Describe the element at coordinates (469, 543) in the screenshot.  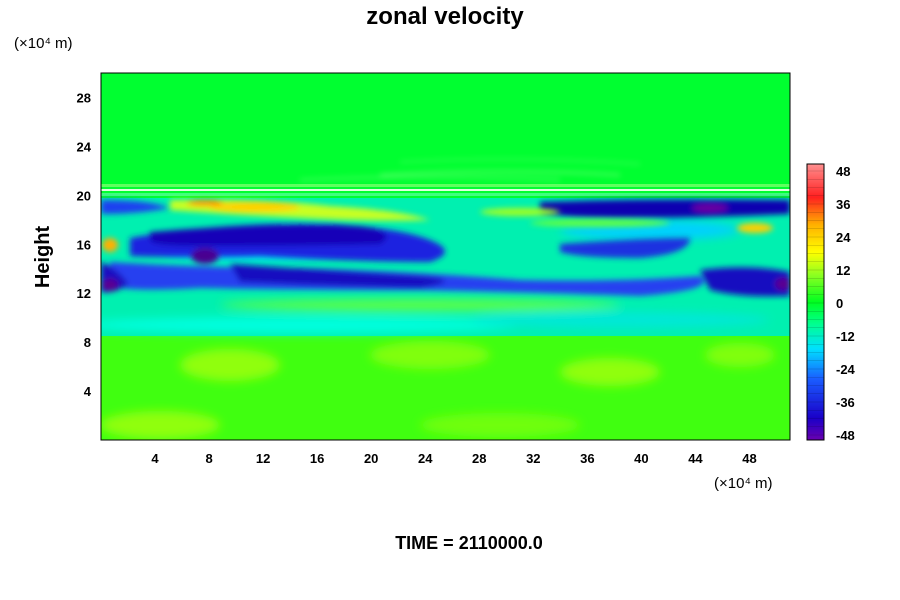
I see `time-label: TIME = 2110000.0` at that location.